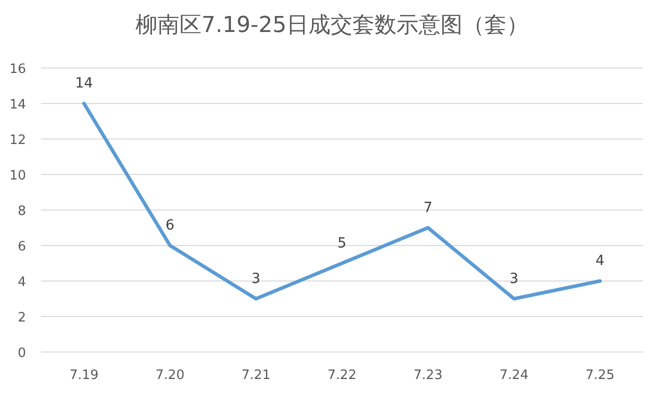 The height and width of the screenshot is (395, 664). What do you see at coordinates (170, 375) in the screenshot?
I see `x-tick-label: 7.20` at bounding box center [170, 375].